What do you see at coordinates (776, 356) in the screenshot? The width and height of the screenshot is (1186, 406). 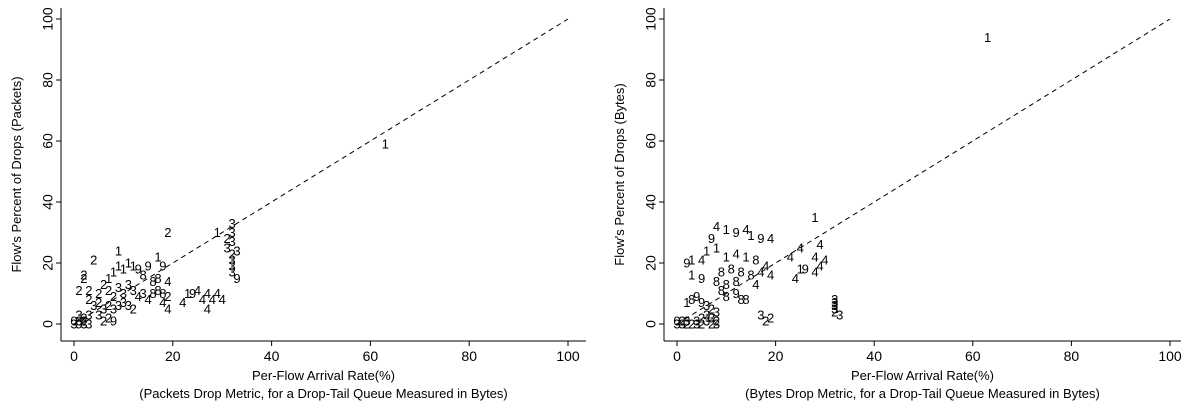 I see `x-tick-label: 20` at bounding box center [776, 356].